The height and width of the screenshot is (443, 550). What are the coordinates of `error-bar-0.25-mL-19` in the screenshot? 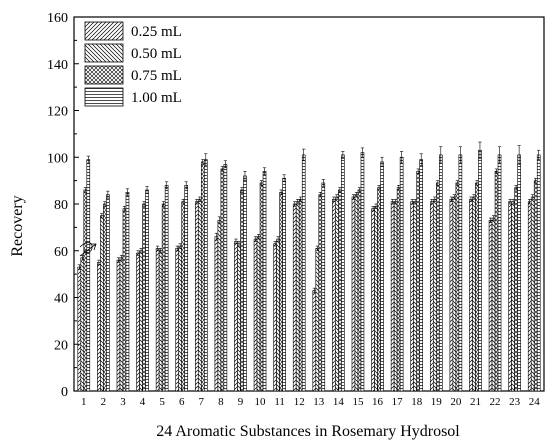 It's located at (432, 202).